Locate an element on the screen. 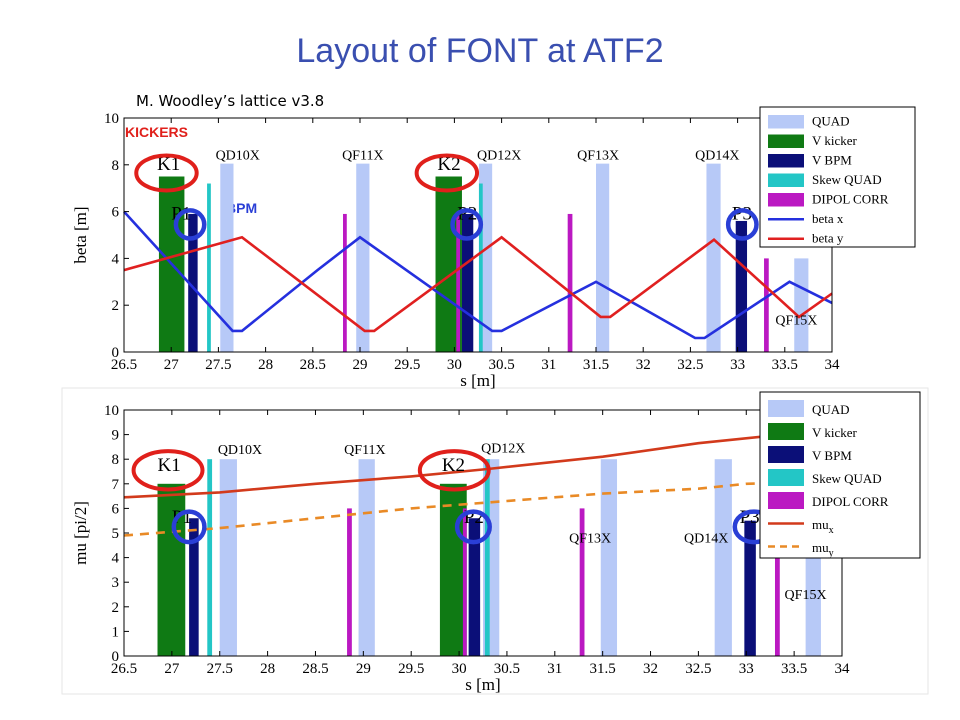 This screenshot has height=720, width=960. x-tick-label: 28.5 is located at coordinates (315, 669).